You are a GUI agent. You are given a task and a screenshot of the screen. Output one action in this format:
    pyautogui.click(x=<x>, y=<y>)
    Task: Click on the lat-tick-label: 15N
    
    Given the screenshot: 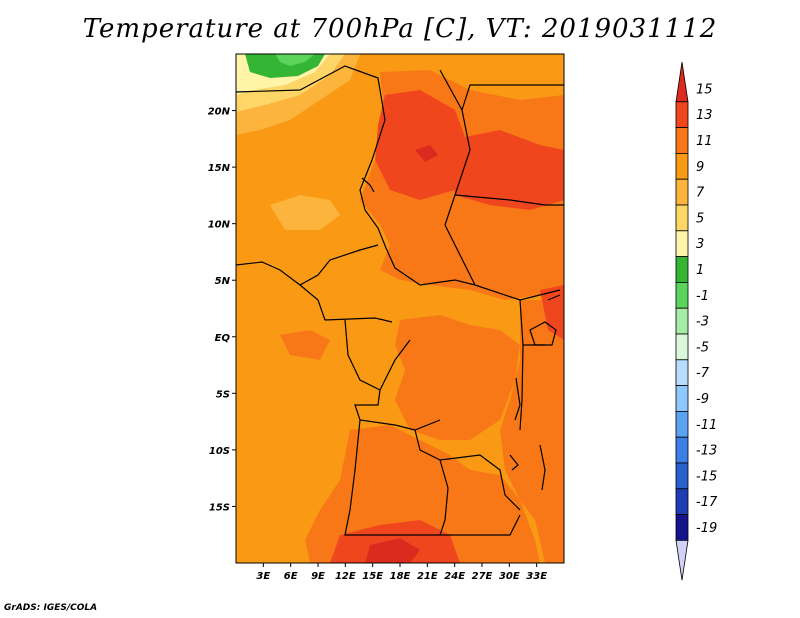 What is the action you would take?
    pyautogui.click(x=219, y=168)
    